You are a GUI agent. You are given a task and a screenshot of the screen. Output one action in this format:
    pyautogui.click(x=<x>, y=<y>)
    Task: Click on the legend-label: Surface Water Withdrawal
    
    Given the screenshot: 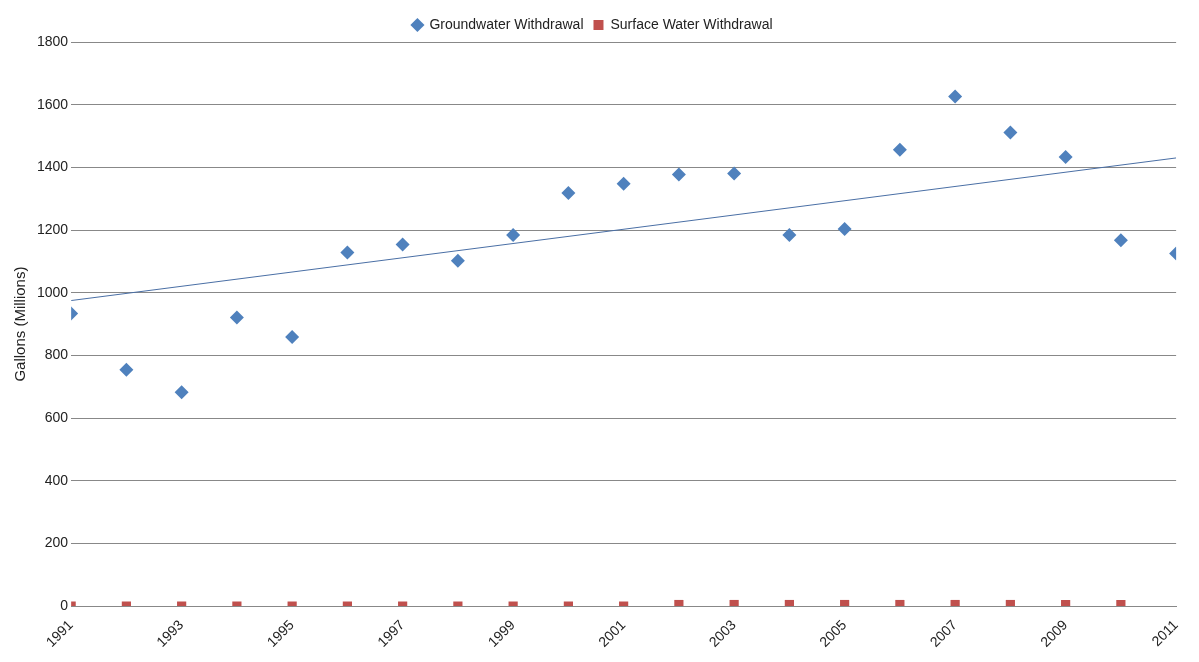 What is the action you would take?
    pyautogui.click(x=691, y=23)
    